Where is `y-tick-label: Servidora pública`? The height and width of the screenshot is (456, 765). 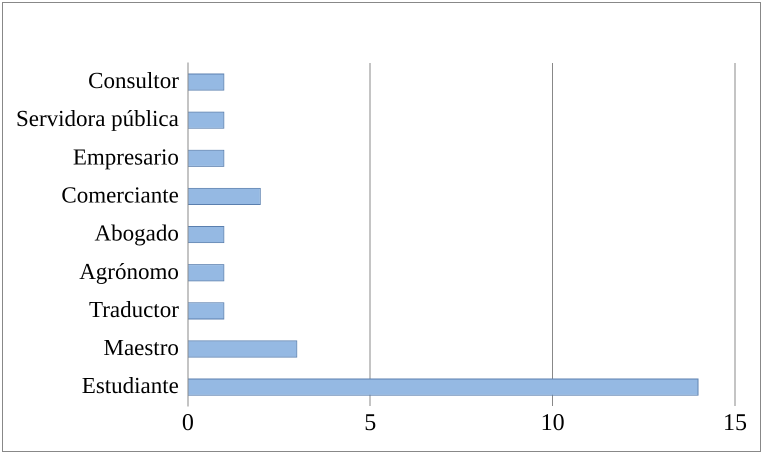
y-tick-label: Servidora pública is located at coordinates (97, 119).